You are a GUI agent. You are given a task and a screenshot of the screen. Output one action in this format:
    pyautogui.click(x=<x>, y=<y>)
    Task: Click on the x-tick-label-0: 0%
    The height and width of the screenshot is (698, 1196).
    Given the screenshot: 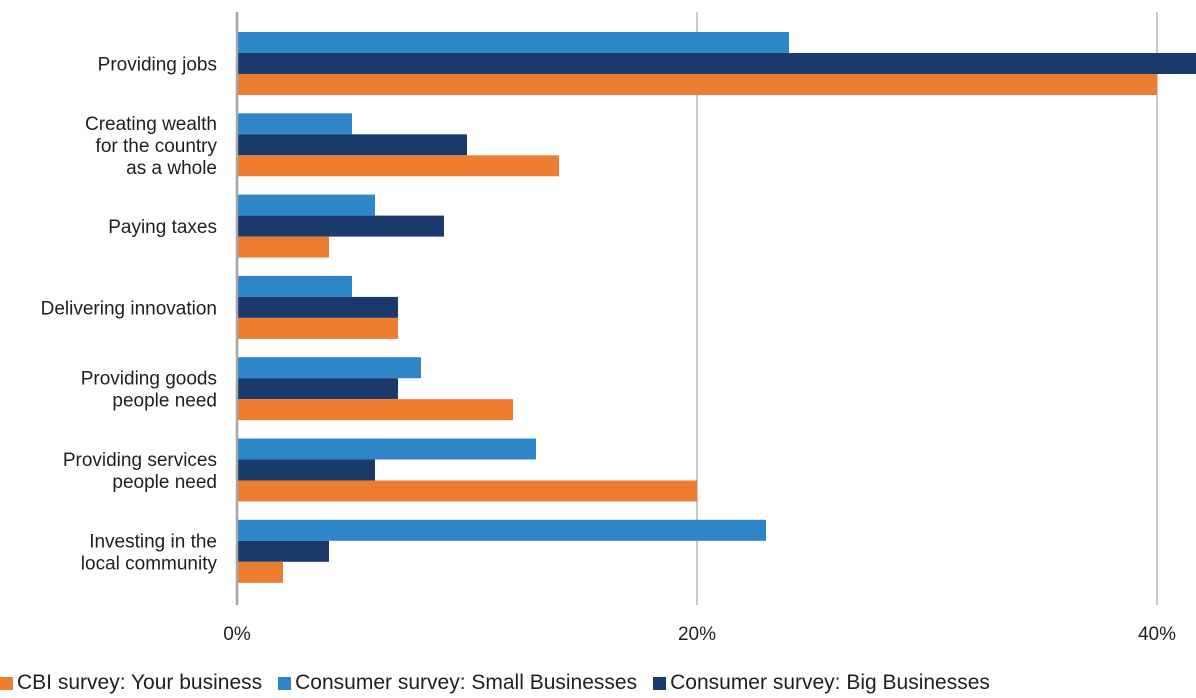 What is the action you would take?
    pyautogui.click(x=237, y=634)
    